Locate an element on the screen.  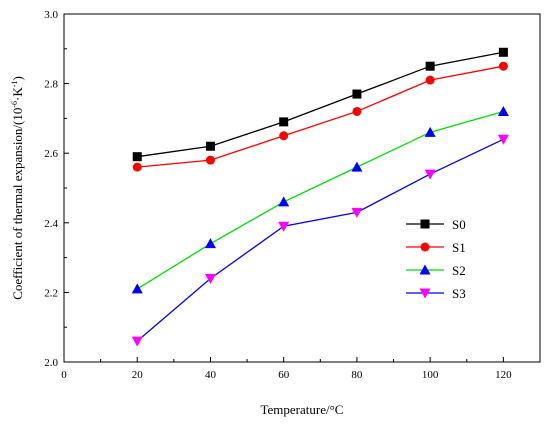
y-tick-label: 2.4 is located at coordinates (51, 224).